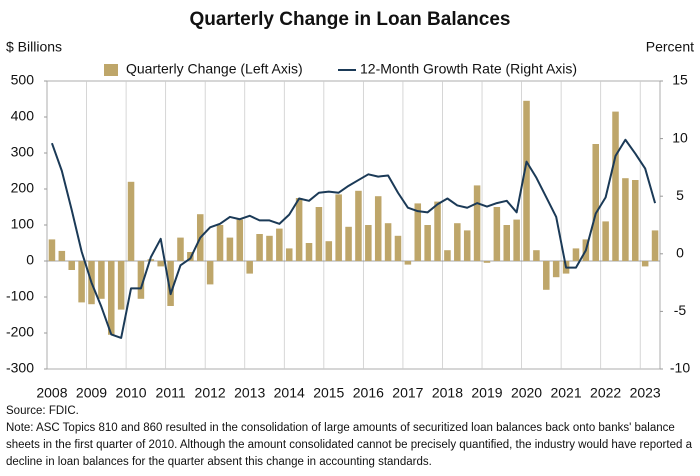 This screenshot has height=476, width=700. Describe the element at coordinates (20, 368) in the screenshot. I see `y-tick-label: -300` at that location.